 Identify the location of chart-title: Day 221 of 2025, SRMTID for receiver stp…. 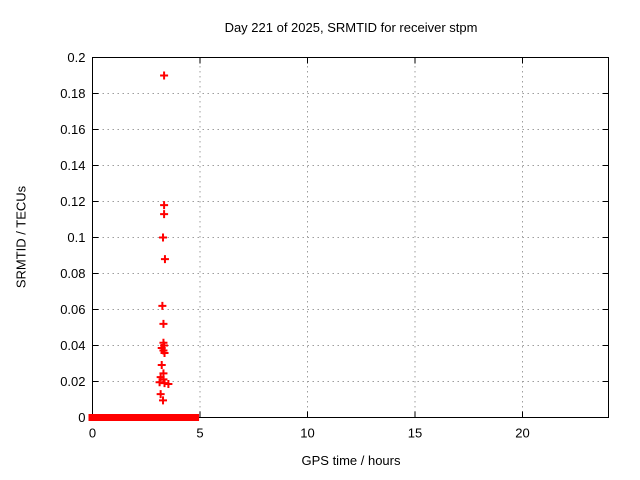
(351, 27).